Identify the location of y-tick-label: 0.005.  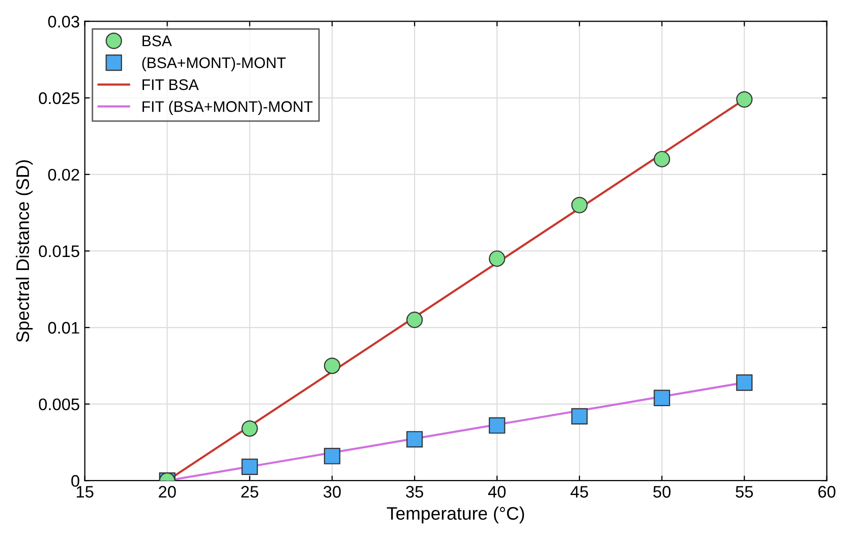
(59, 404).